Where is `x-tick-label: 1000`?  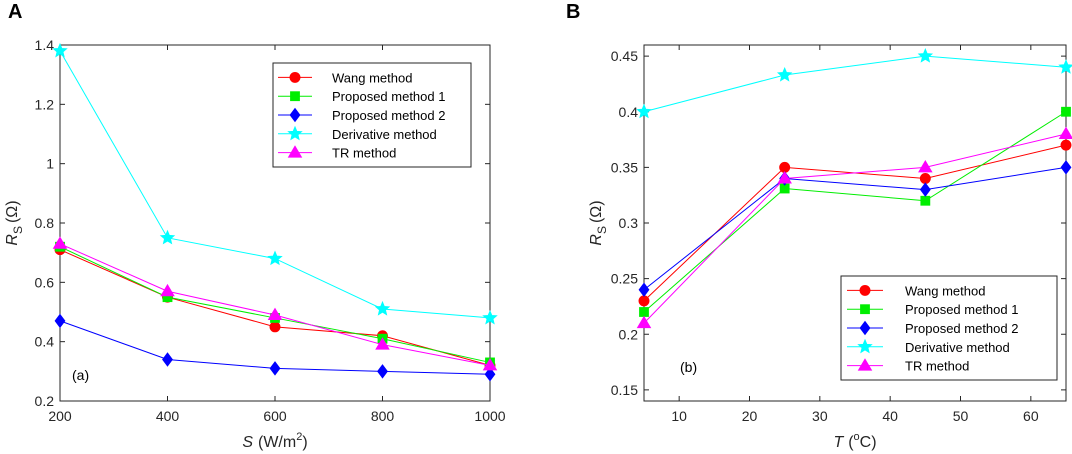 x-tick-label: 1000 is located at coordinates (489, 416).